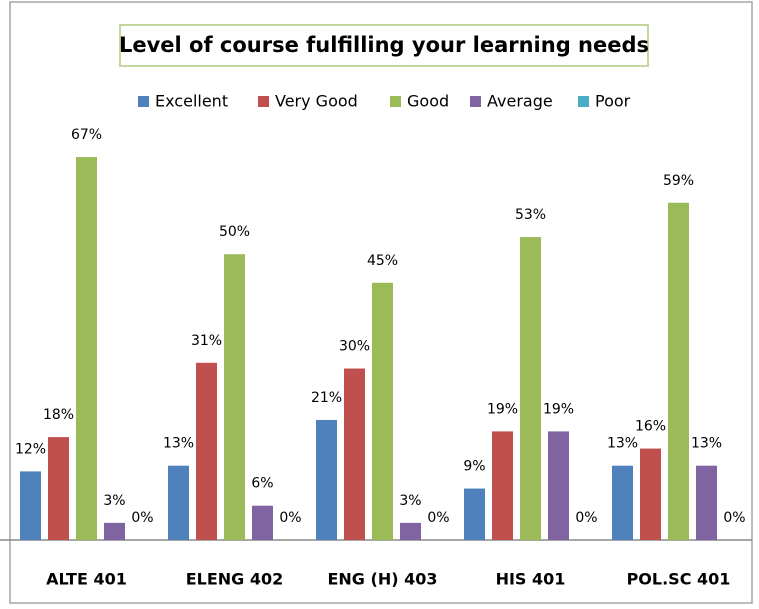 This screenshot has width=759, height=609. I want to click on data-label: 12%, so click(30, 449).